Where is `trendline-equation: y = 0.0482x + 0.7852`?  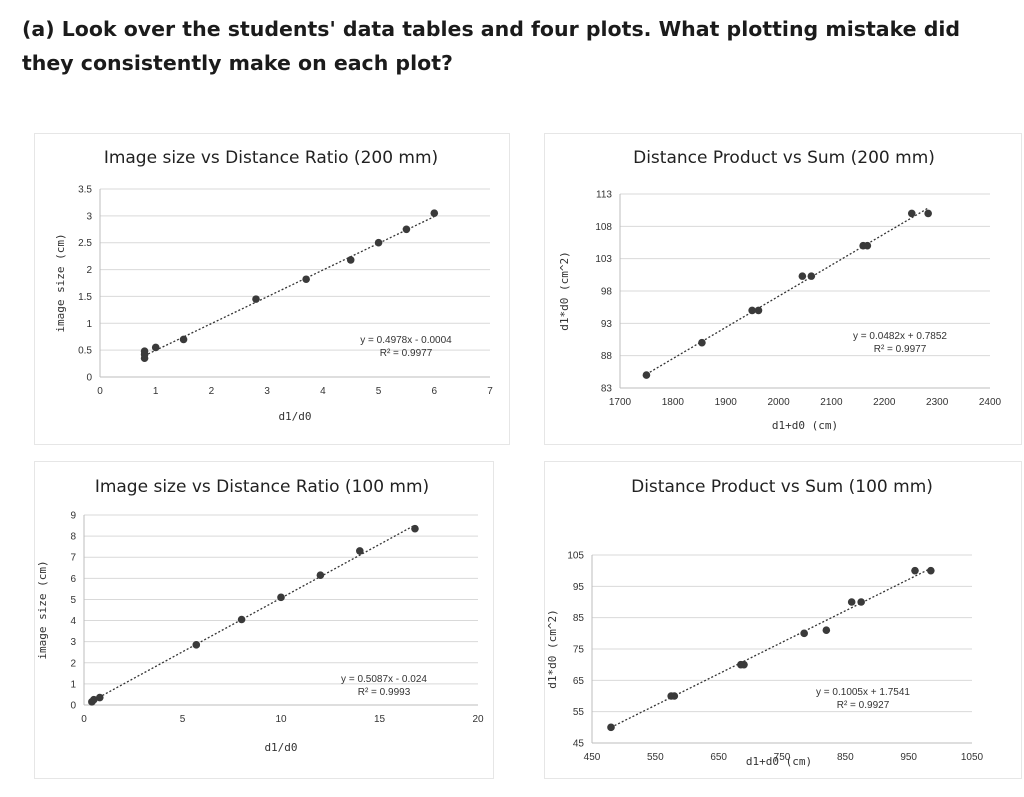 trendline-equation: y = 0.0482x + 0.7852 is located at coordinates (900, 336).